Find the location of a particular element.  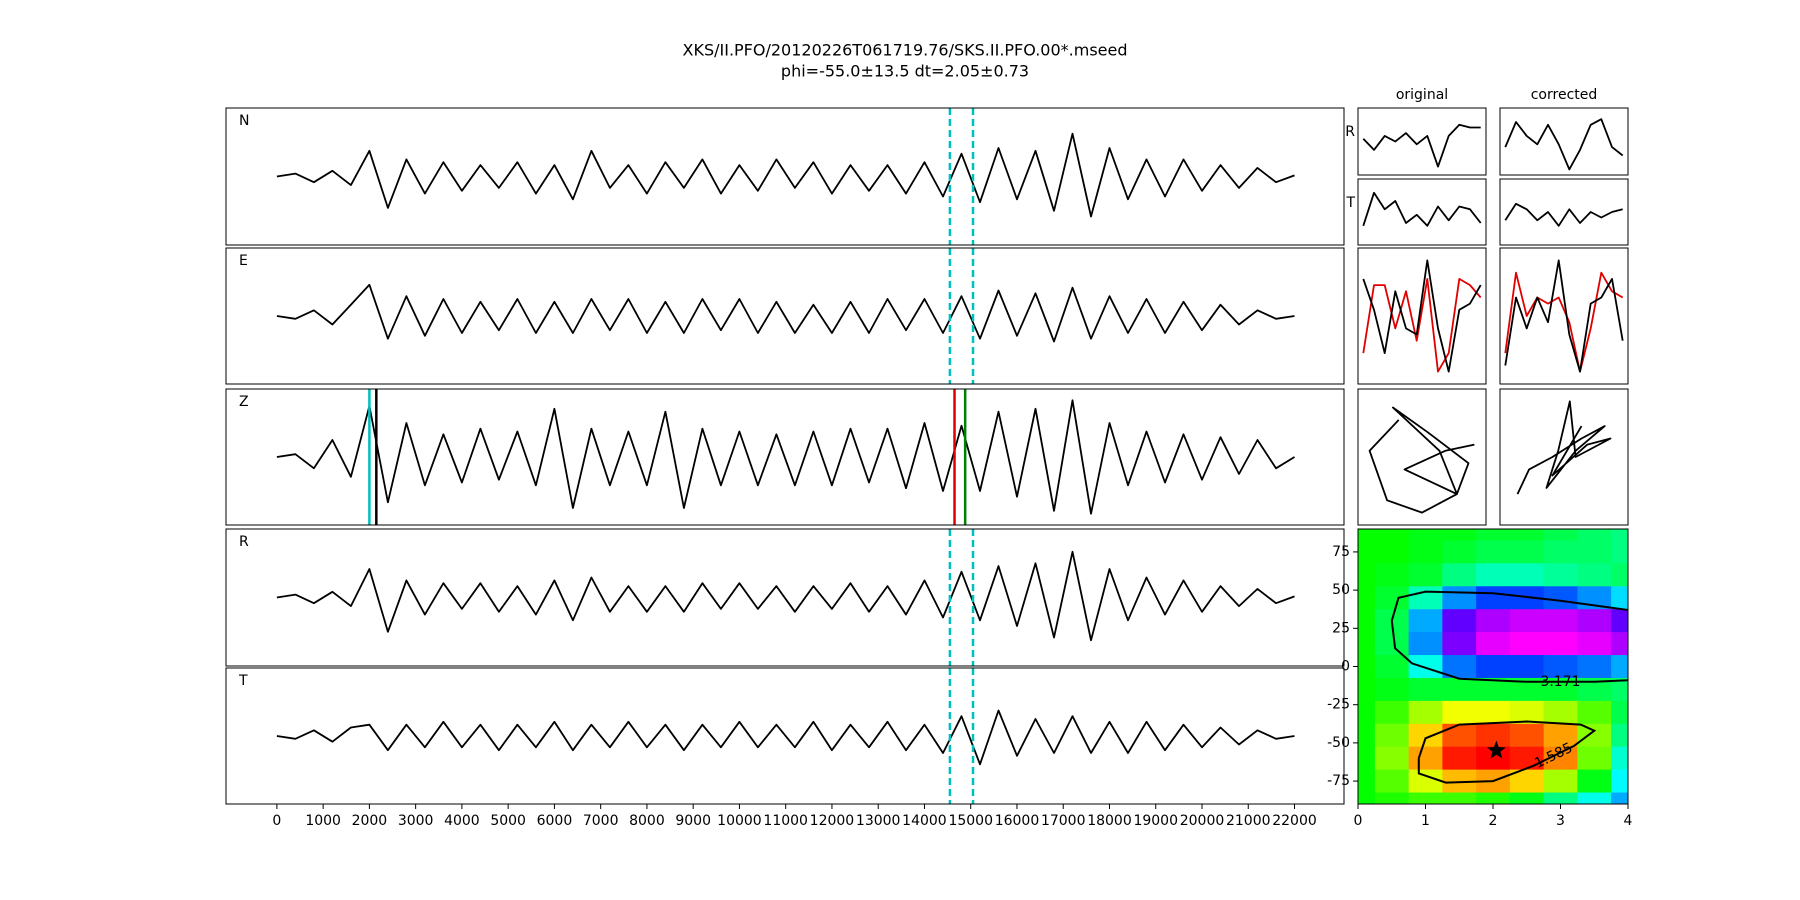

x-tick-label: 3 is located at coordinates (1560, 821).